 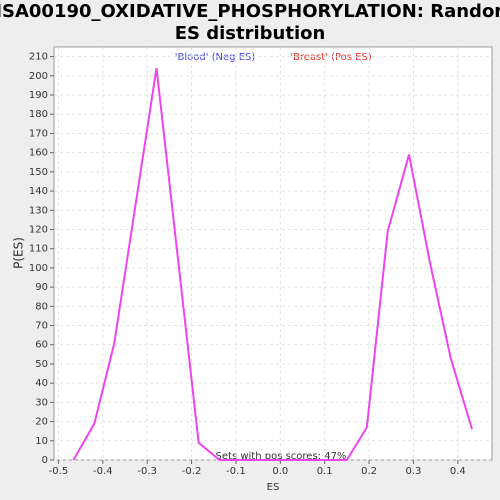 I want to click on legend-entry: 'Breast' (Pos ES), so click(x=331, y=57).